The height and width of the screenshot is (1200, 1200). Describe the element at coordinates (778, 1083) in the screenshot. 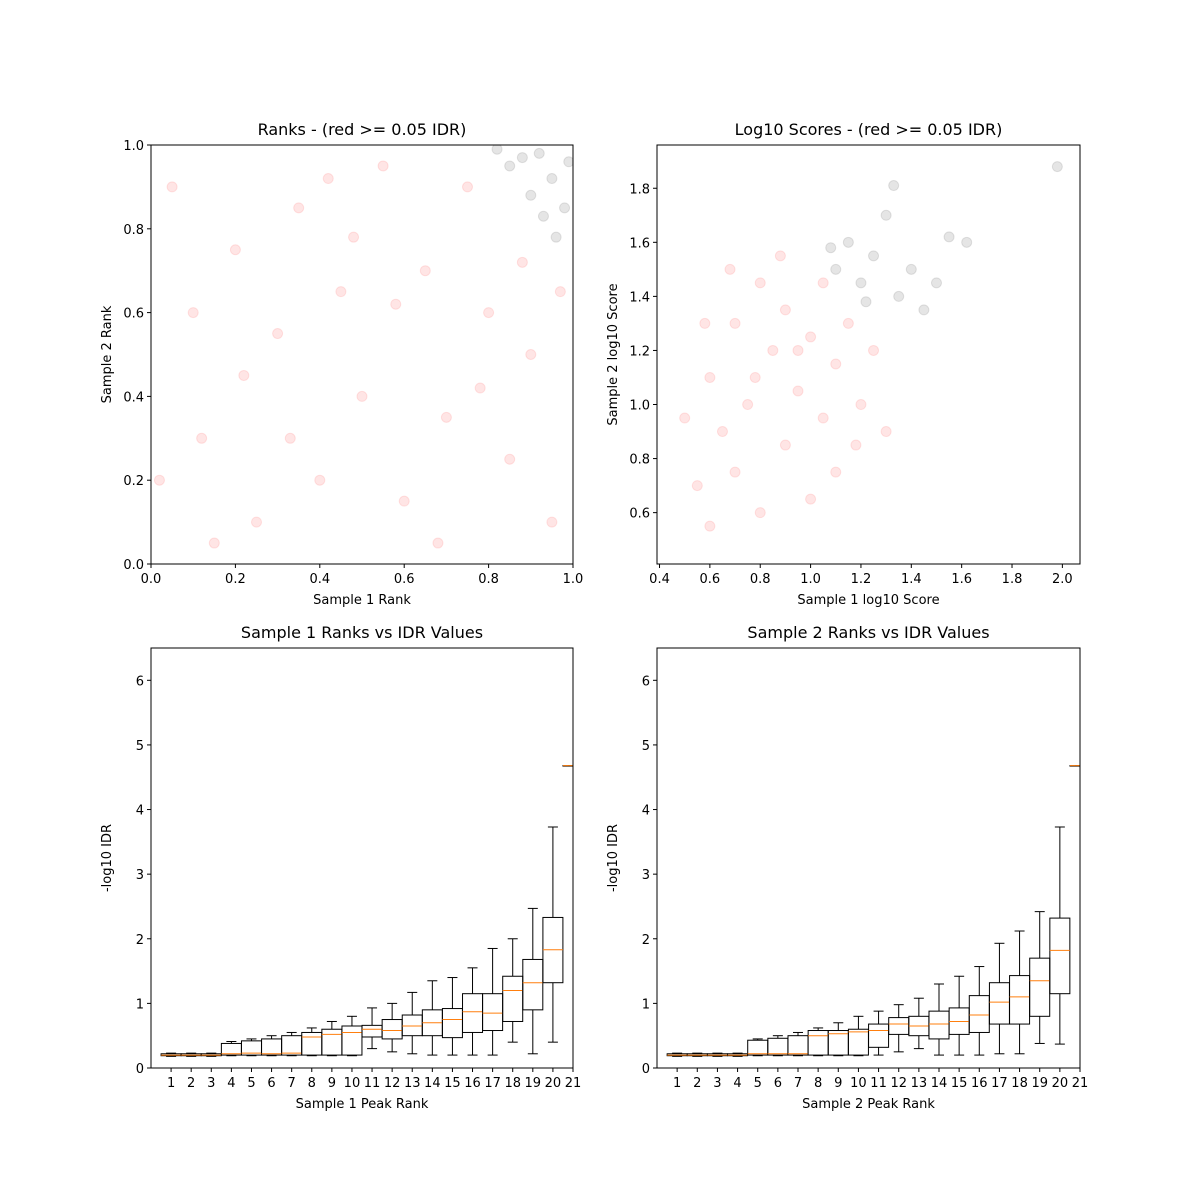

I see `x-tick-label: 6` at that location.